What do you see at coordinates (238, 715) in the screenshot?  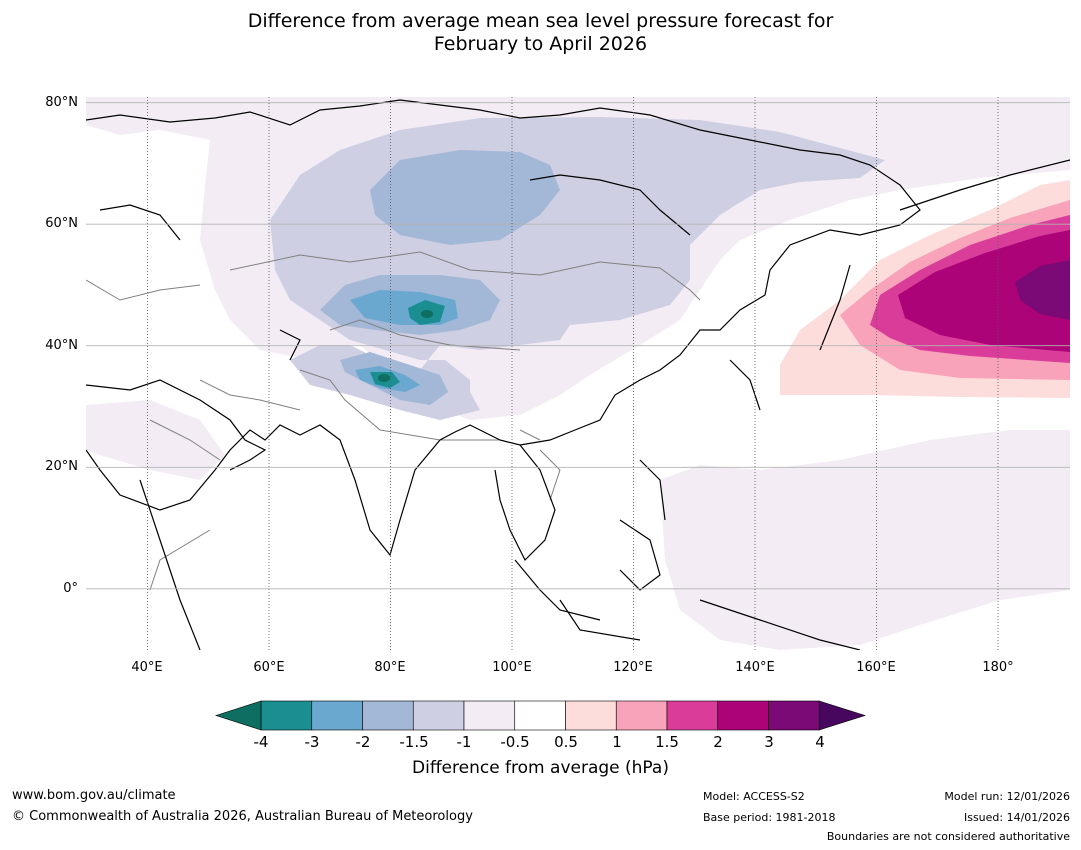 I see `colorbar-under-arrow` at bounding box center [238, 715].